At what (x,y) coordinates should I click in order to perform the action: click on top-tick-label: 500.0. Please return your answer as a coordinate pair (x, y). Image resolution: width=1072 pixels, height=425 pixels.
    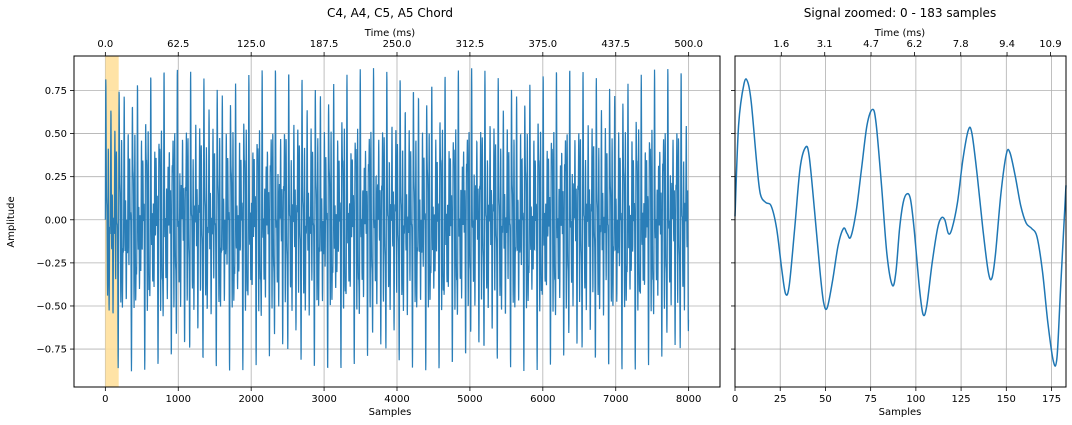
    Looking at the image, I should click on (688, 44).